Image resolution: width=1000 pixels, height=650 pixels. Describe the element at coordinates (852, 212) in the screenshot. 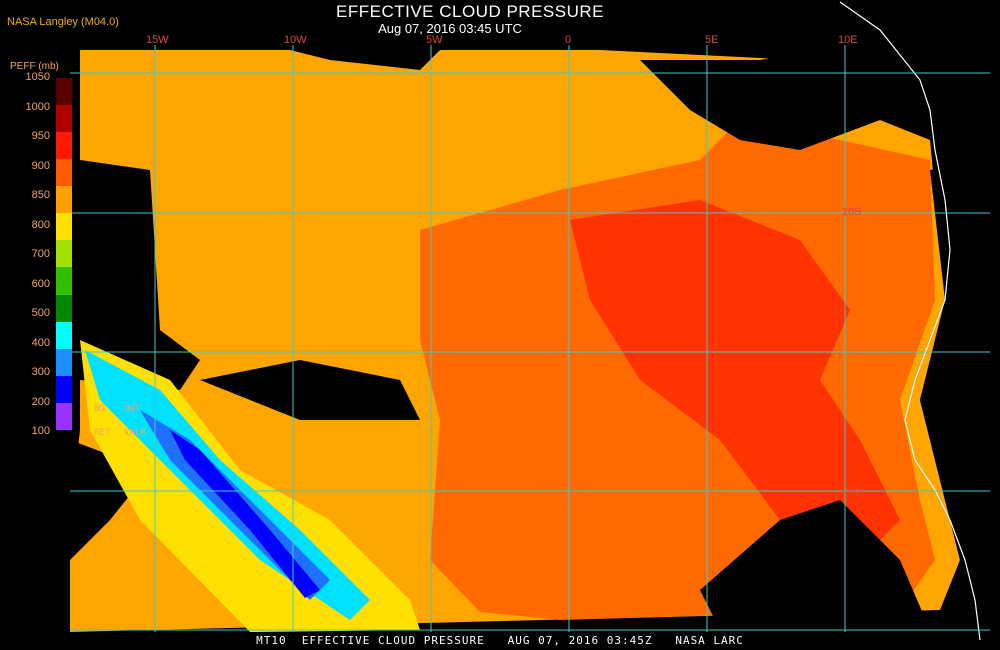

I see `lat-label-10s: 10S` at that location.